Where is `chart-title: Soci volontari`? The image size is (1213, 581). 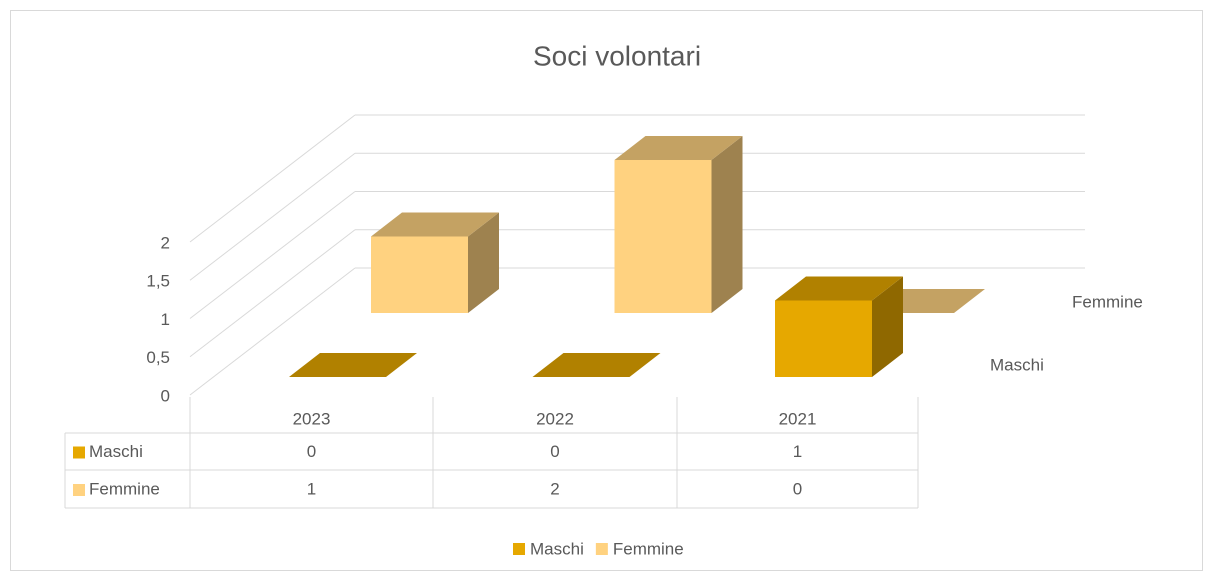 chart-title: Soci volontari is located at coordinates (617, 55).